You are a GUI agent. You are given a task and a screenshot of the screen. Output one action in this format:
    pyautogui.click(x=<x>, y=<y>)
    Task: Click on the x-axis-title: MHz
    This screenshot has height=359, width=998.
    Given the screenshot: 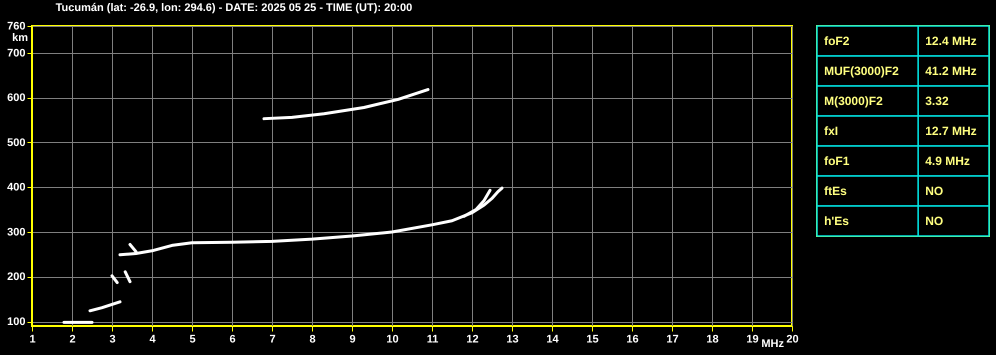 What is the action you would take?
    pyautogui.click(x=772, y=344)
    